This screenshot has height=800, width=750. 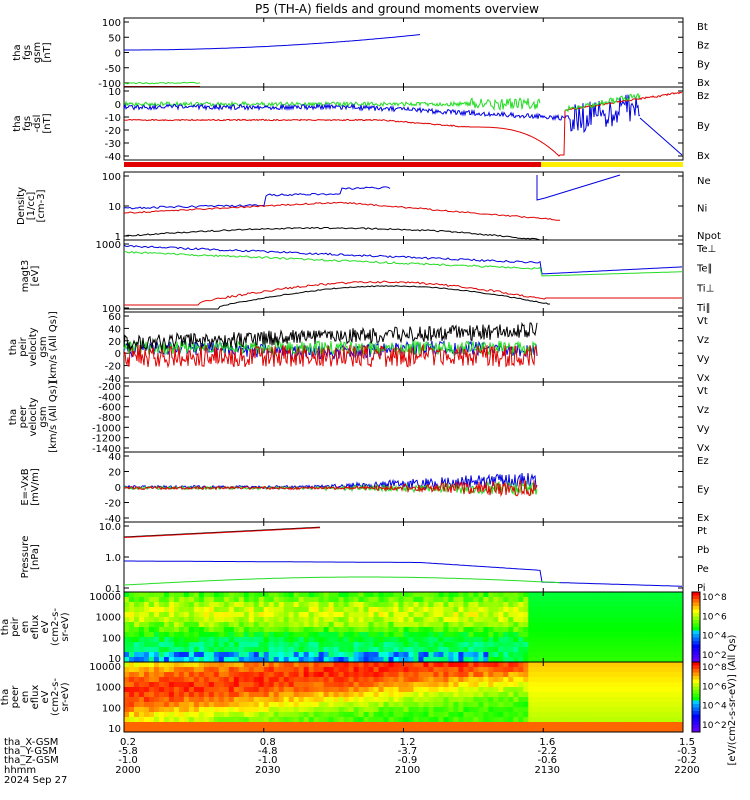 I want to click on ylabel-line: [1/cc], so click(x=31, y=206).